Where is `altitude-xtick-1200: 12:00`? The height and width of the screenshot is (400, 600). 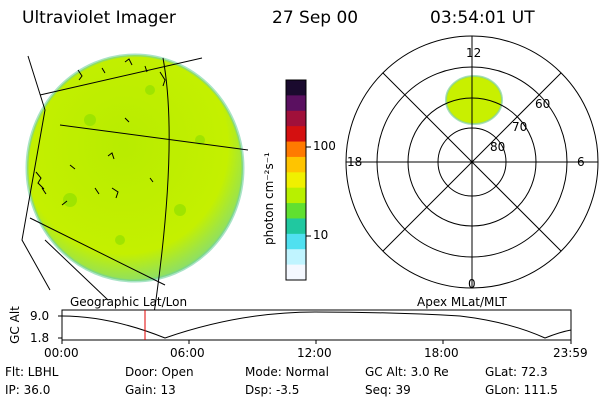 altitude-xtick-1200: 12:00 is located at coordinates (314, 353).